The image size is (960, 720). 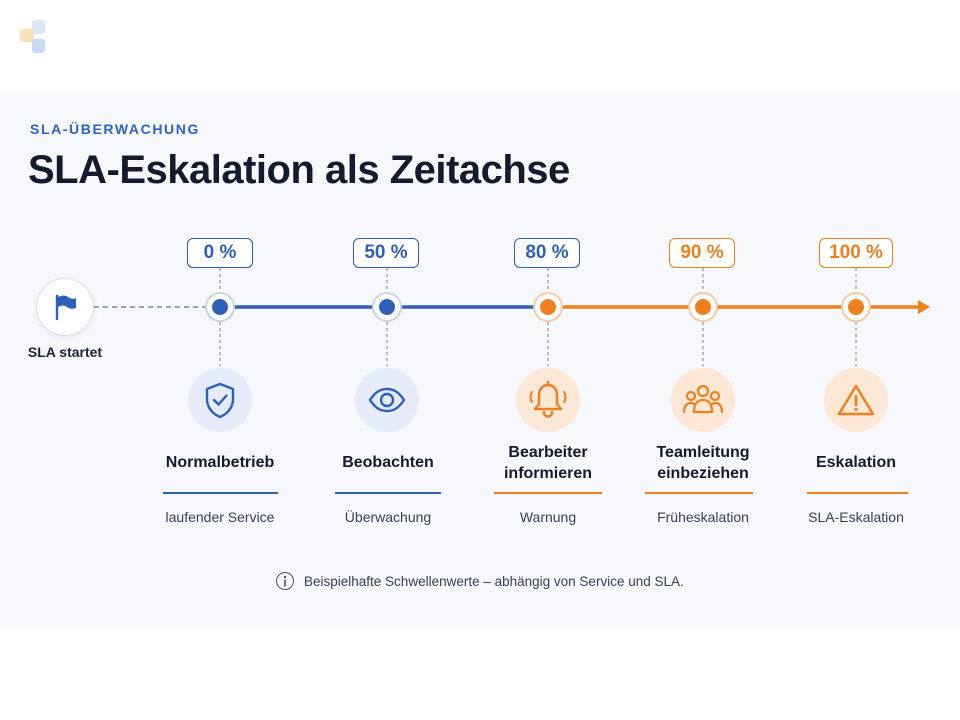 I want to click on flag-icon, so click(x=65, y=307).